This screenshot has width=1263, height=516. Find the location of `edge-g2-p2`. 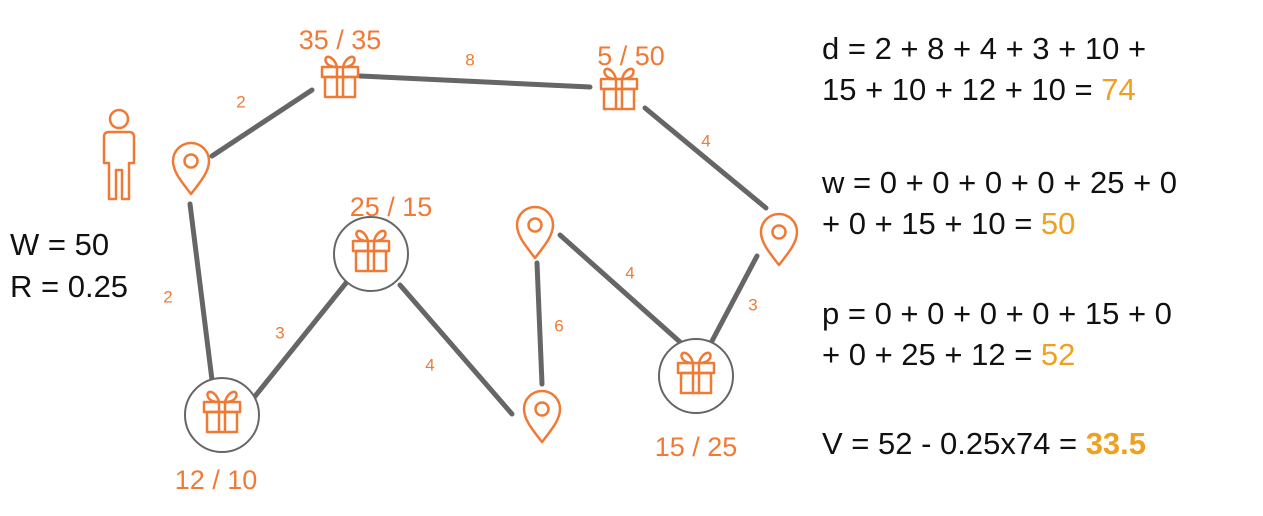

edge-g2-p2 is located at coordinates (705, 158).